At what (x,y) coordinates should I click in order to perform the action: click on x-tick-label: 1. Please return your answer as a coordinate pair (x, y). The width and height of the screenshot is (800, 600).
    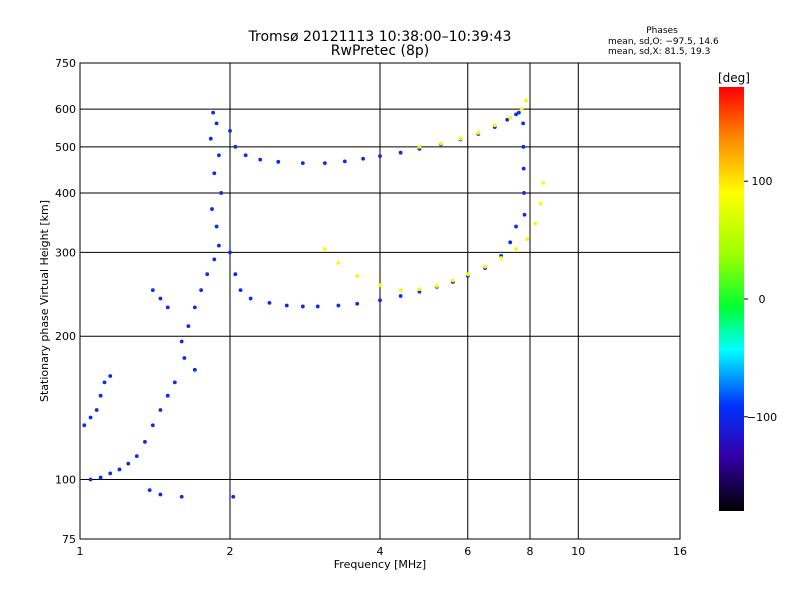
    Looking at the image, I should click on (80, 551).